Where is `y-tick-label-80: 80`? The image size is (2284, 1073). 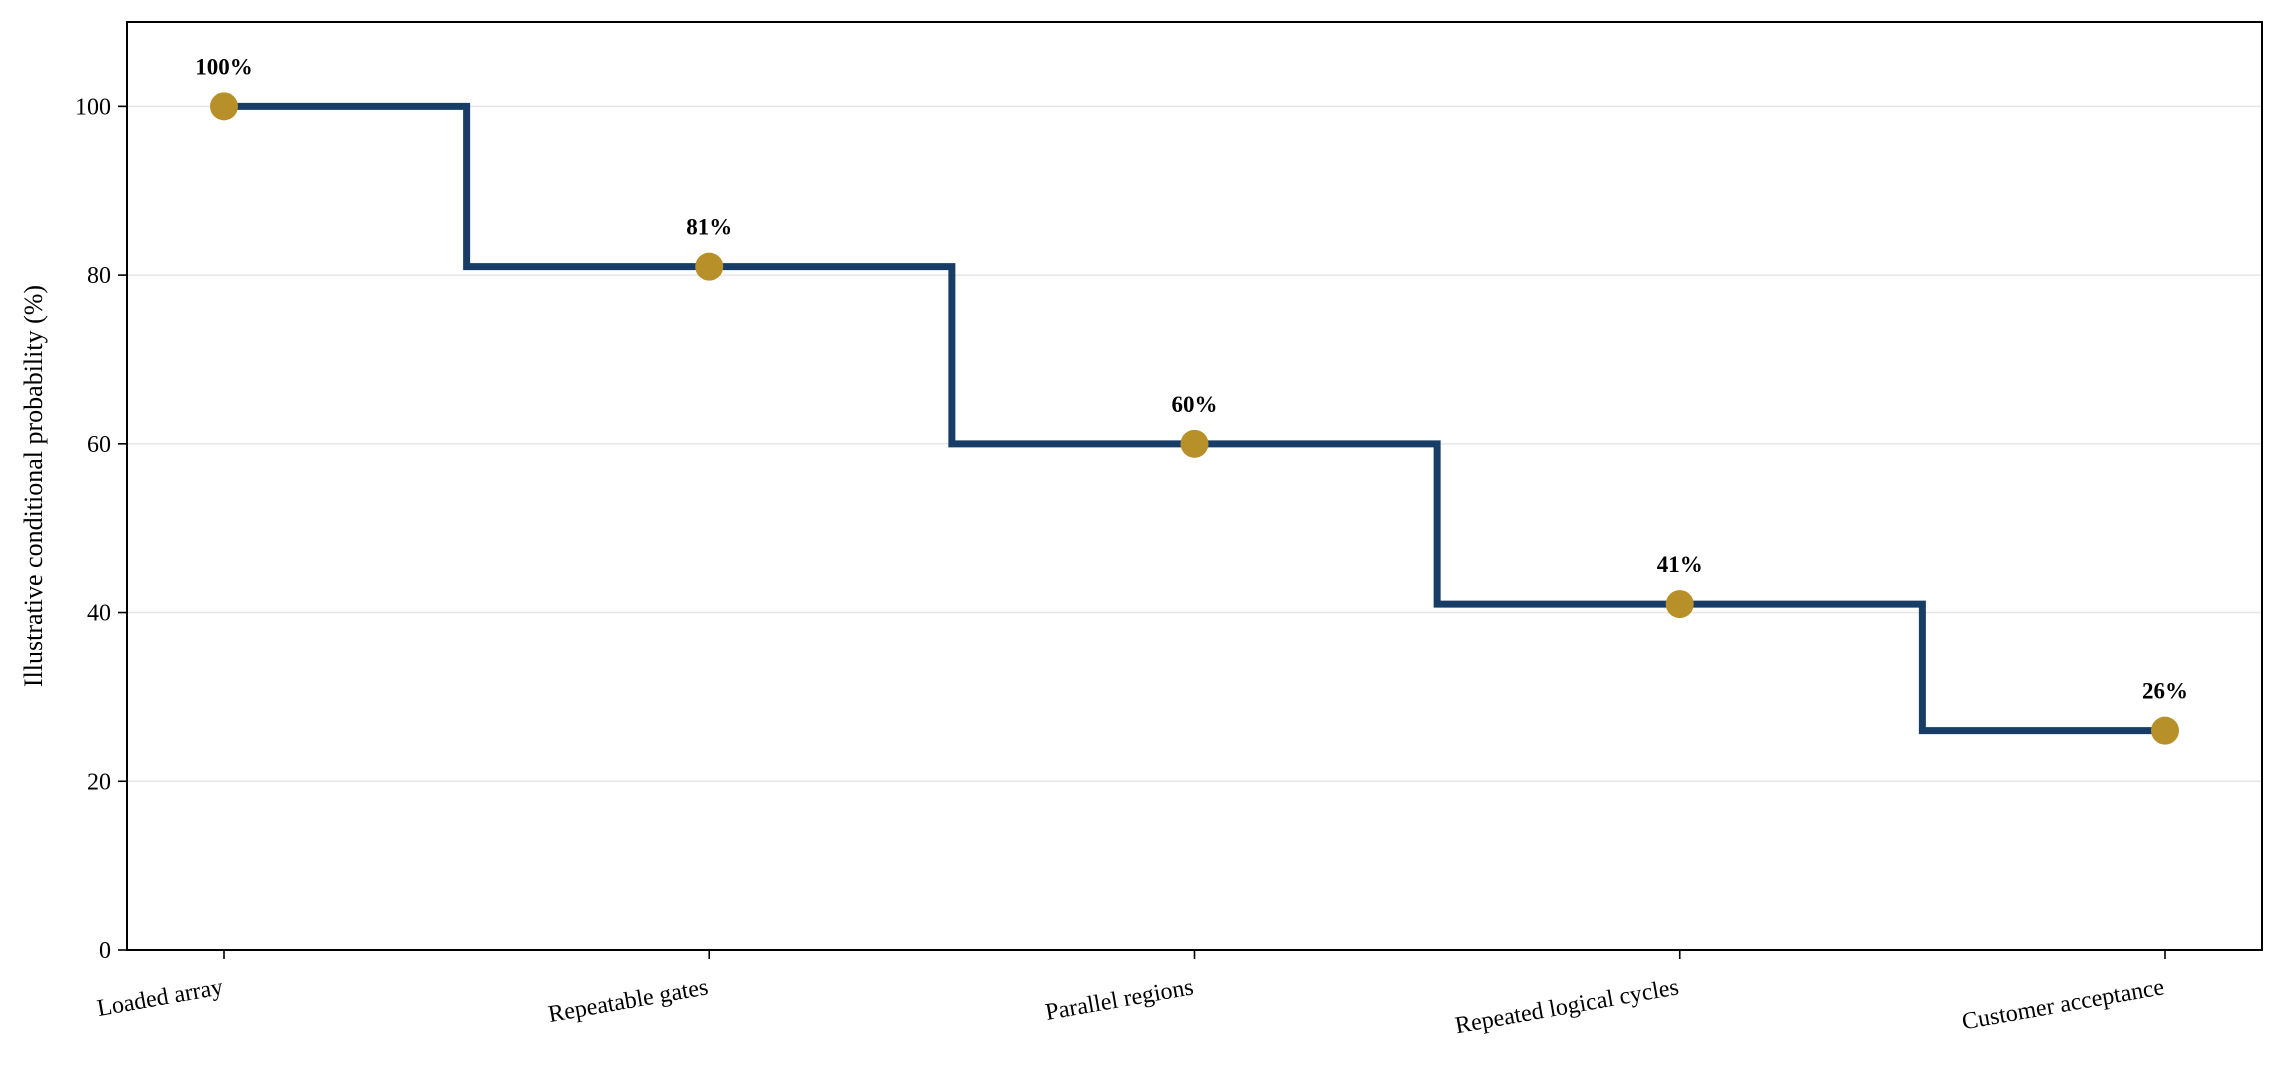 y-tick-label-80: 80 is located at coordinates (99, 276).